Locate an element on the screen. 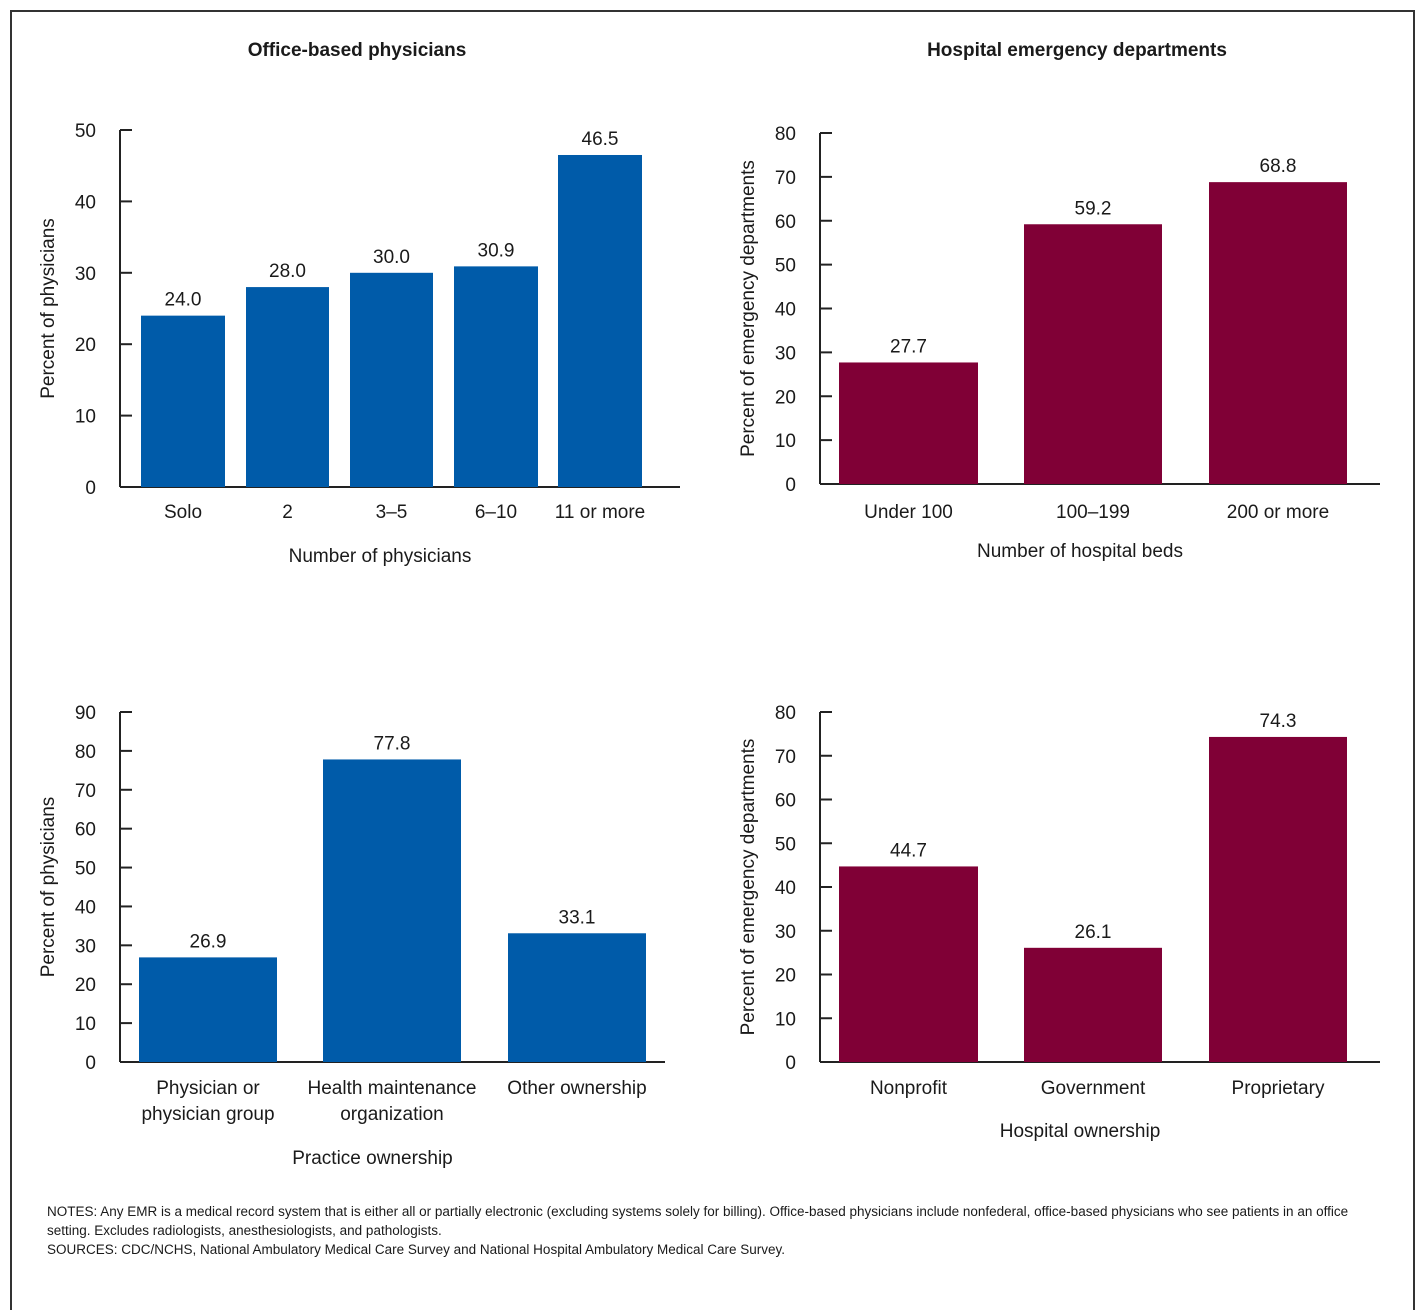 The height and width of the screenshot is (1310, 1423). left-column-title: Office-based physicians is located at coordinates (357, 50).